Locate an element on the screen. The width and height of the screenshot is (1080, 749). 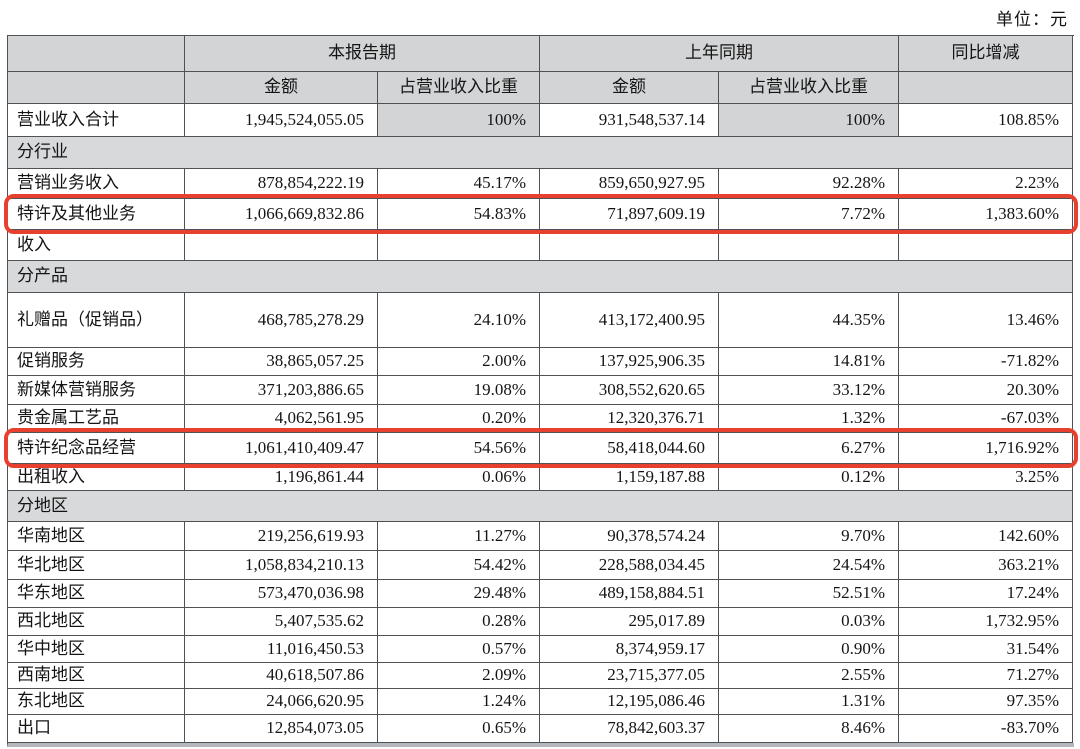
value-cell: 413,172,400.95 is located at coordinates (629, 320).